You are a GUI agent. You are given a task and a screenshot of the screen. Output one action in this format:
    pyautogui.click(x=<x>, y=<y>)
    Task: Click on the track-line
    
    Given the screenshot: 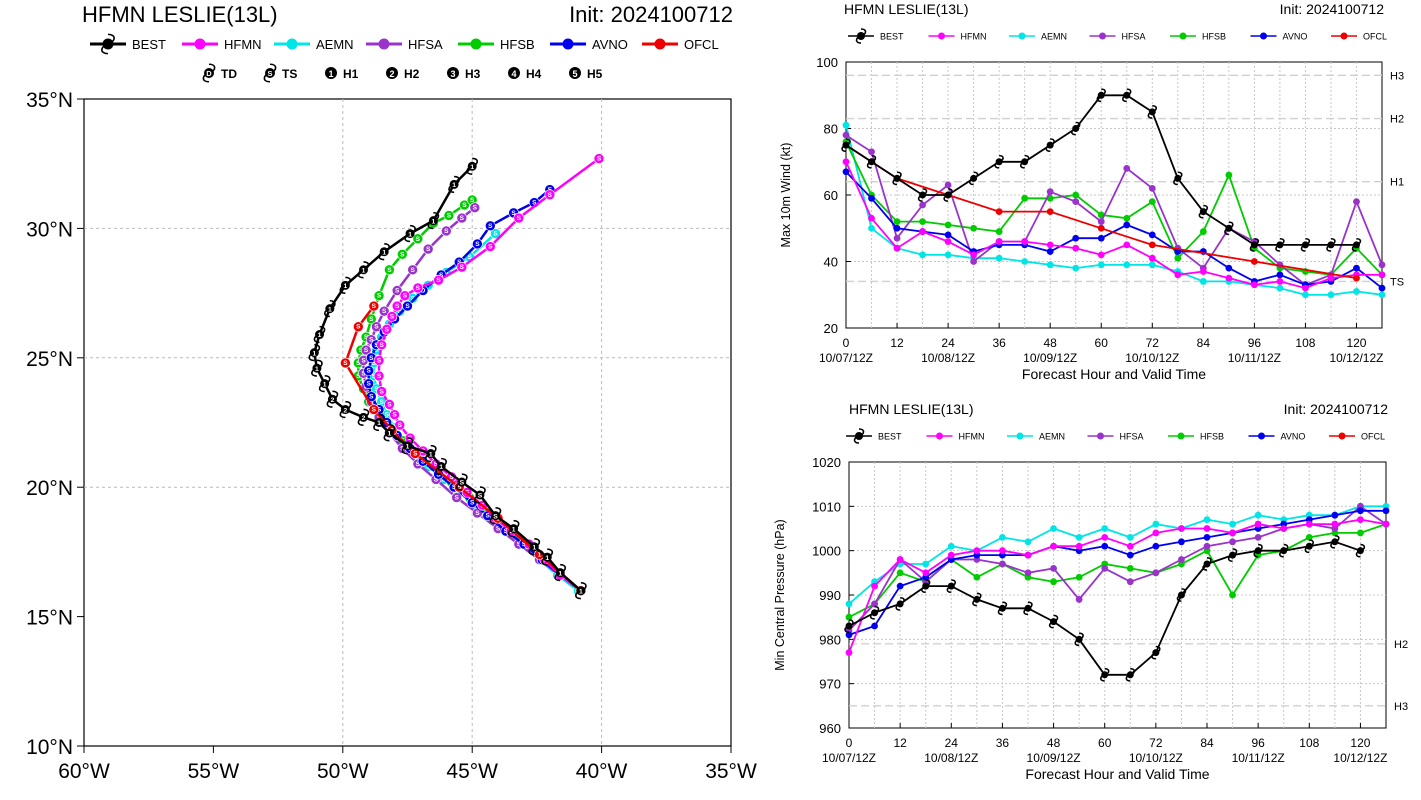 What is the action you would take?
    pyautogui.click(x=447, y=378)
    